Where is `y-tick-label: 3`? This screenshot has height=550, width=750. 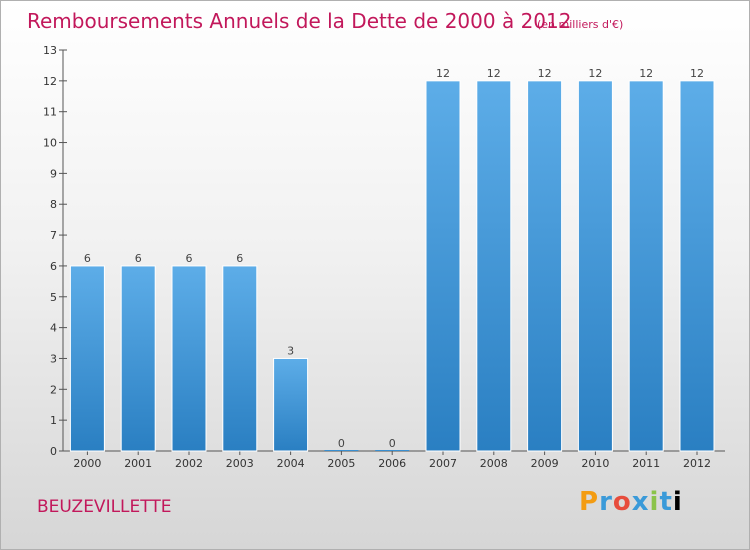
y-tick-label: 3 is located at coordinates (53, 358).